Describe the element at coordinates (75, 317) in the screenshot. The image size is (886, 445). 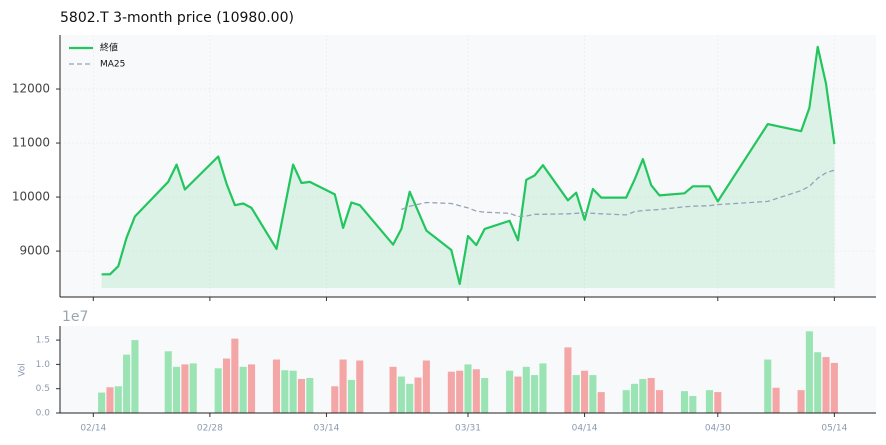
I see `offset-label: 1e7` at that location.